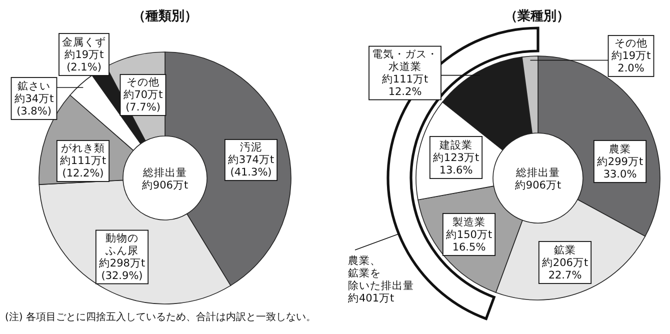 The height and width of the screenshot is (334, 670). What do you see at coordinates (251, 160) in the screenshot?
I see `label: 汚泥 約374万t (41.3%)` at bounding box center [251, 160].